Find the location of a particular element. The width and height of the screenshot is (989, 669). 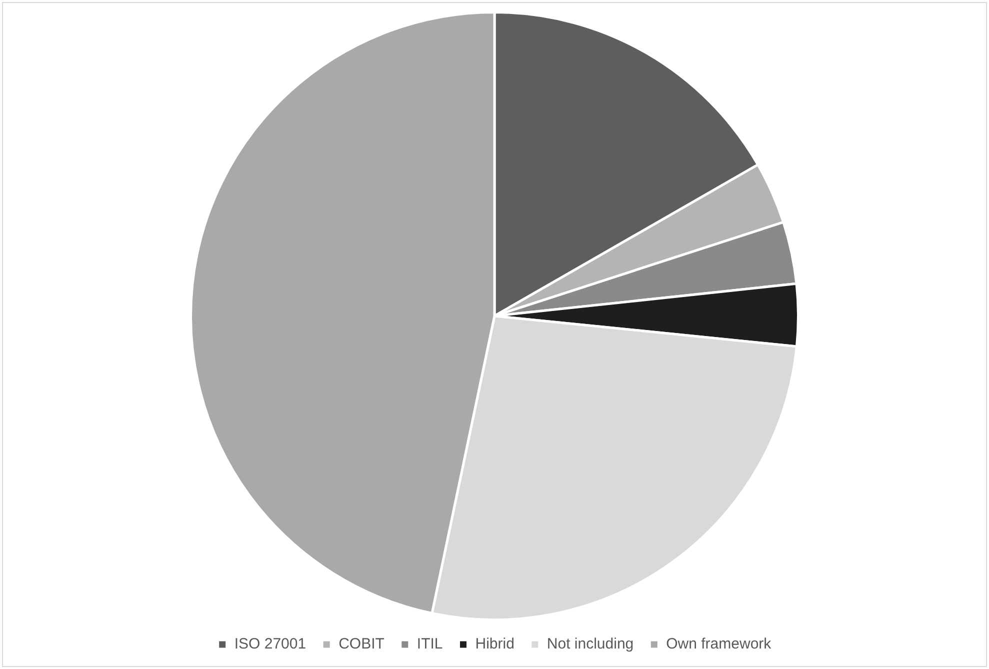

legend-label: Hibrid is located at coordinates (494, 644).